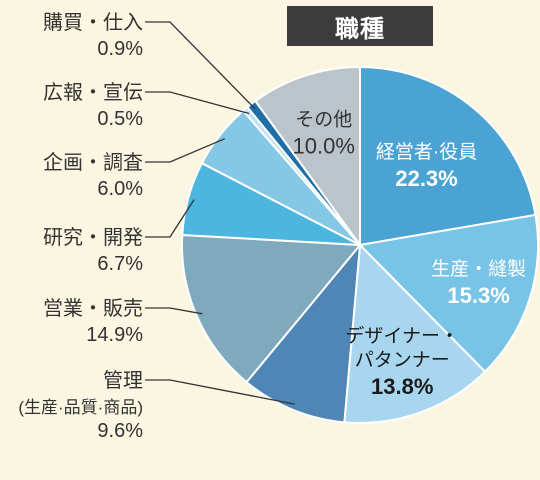 The height and width of the screenshot is (480, 540). Describe the element at coordinates (93, 162) in the screenshot. I see `slice-label: 企画・調査` at that location.